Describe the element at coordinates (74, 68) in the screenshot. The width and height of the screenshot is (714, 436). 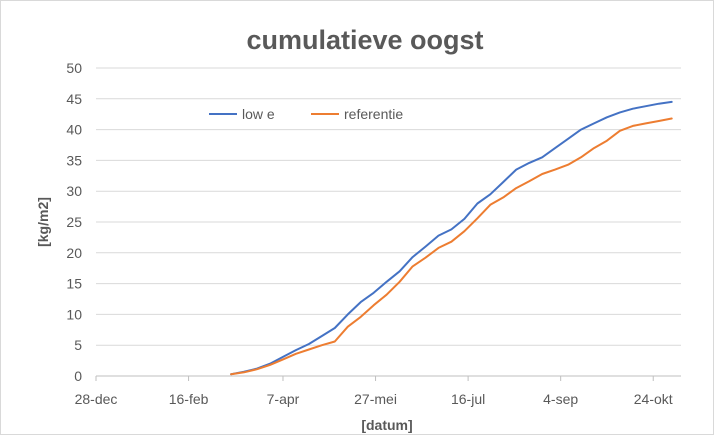
I see `y-tick-label: 50` at that location.